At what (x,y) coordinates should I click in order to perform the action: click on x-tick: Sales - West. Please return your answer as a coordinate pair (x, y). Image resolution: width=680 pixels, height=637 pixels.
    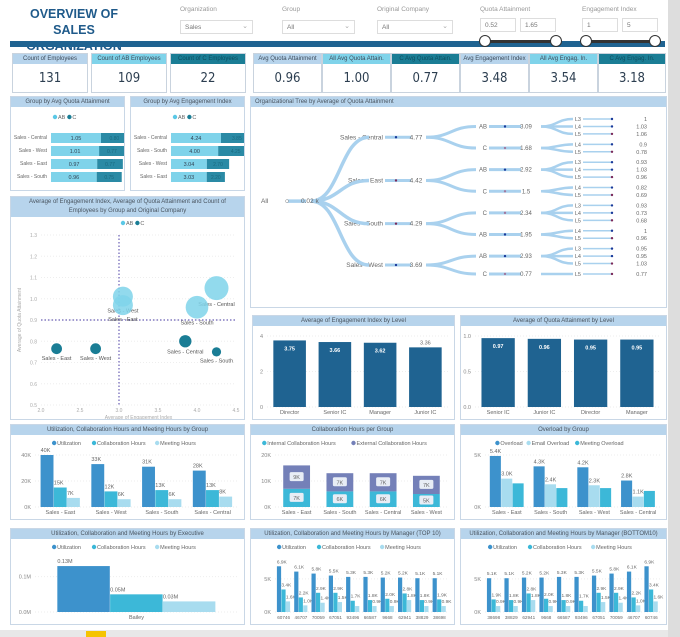
    Looking at the image, I should click on (427, 513).